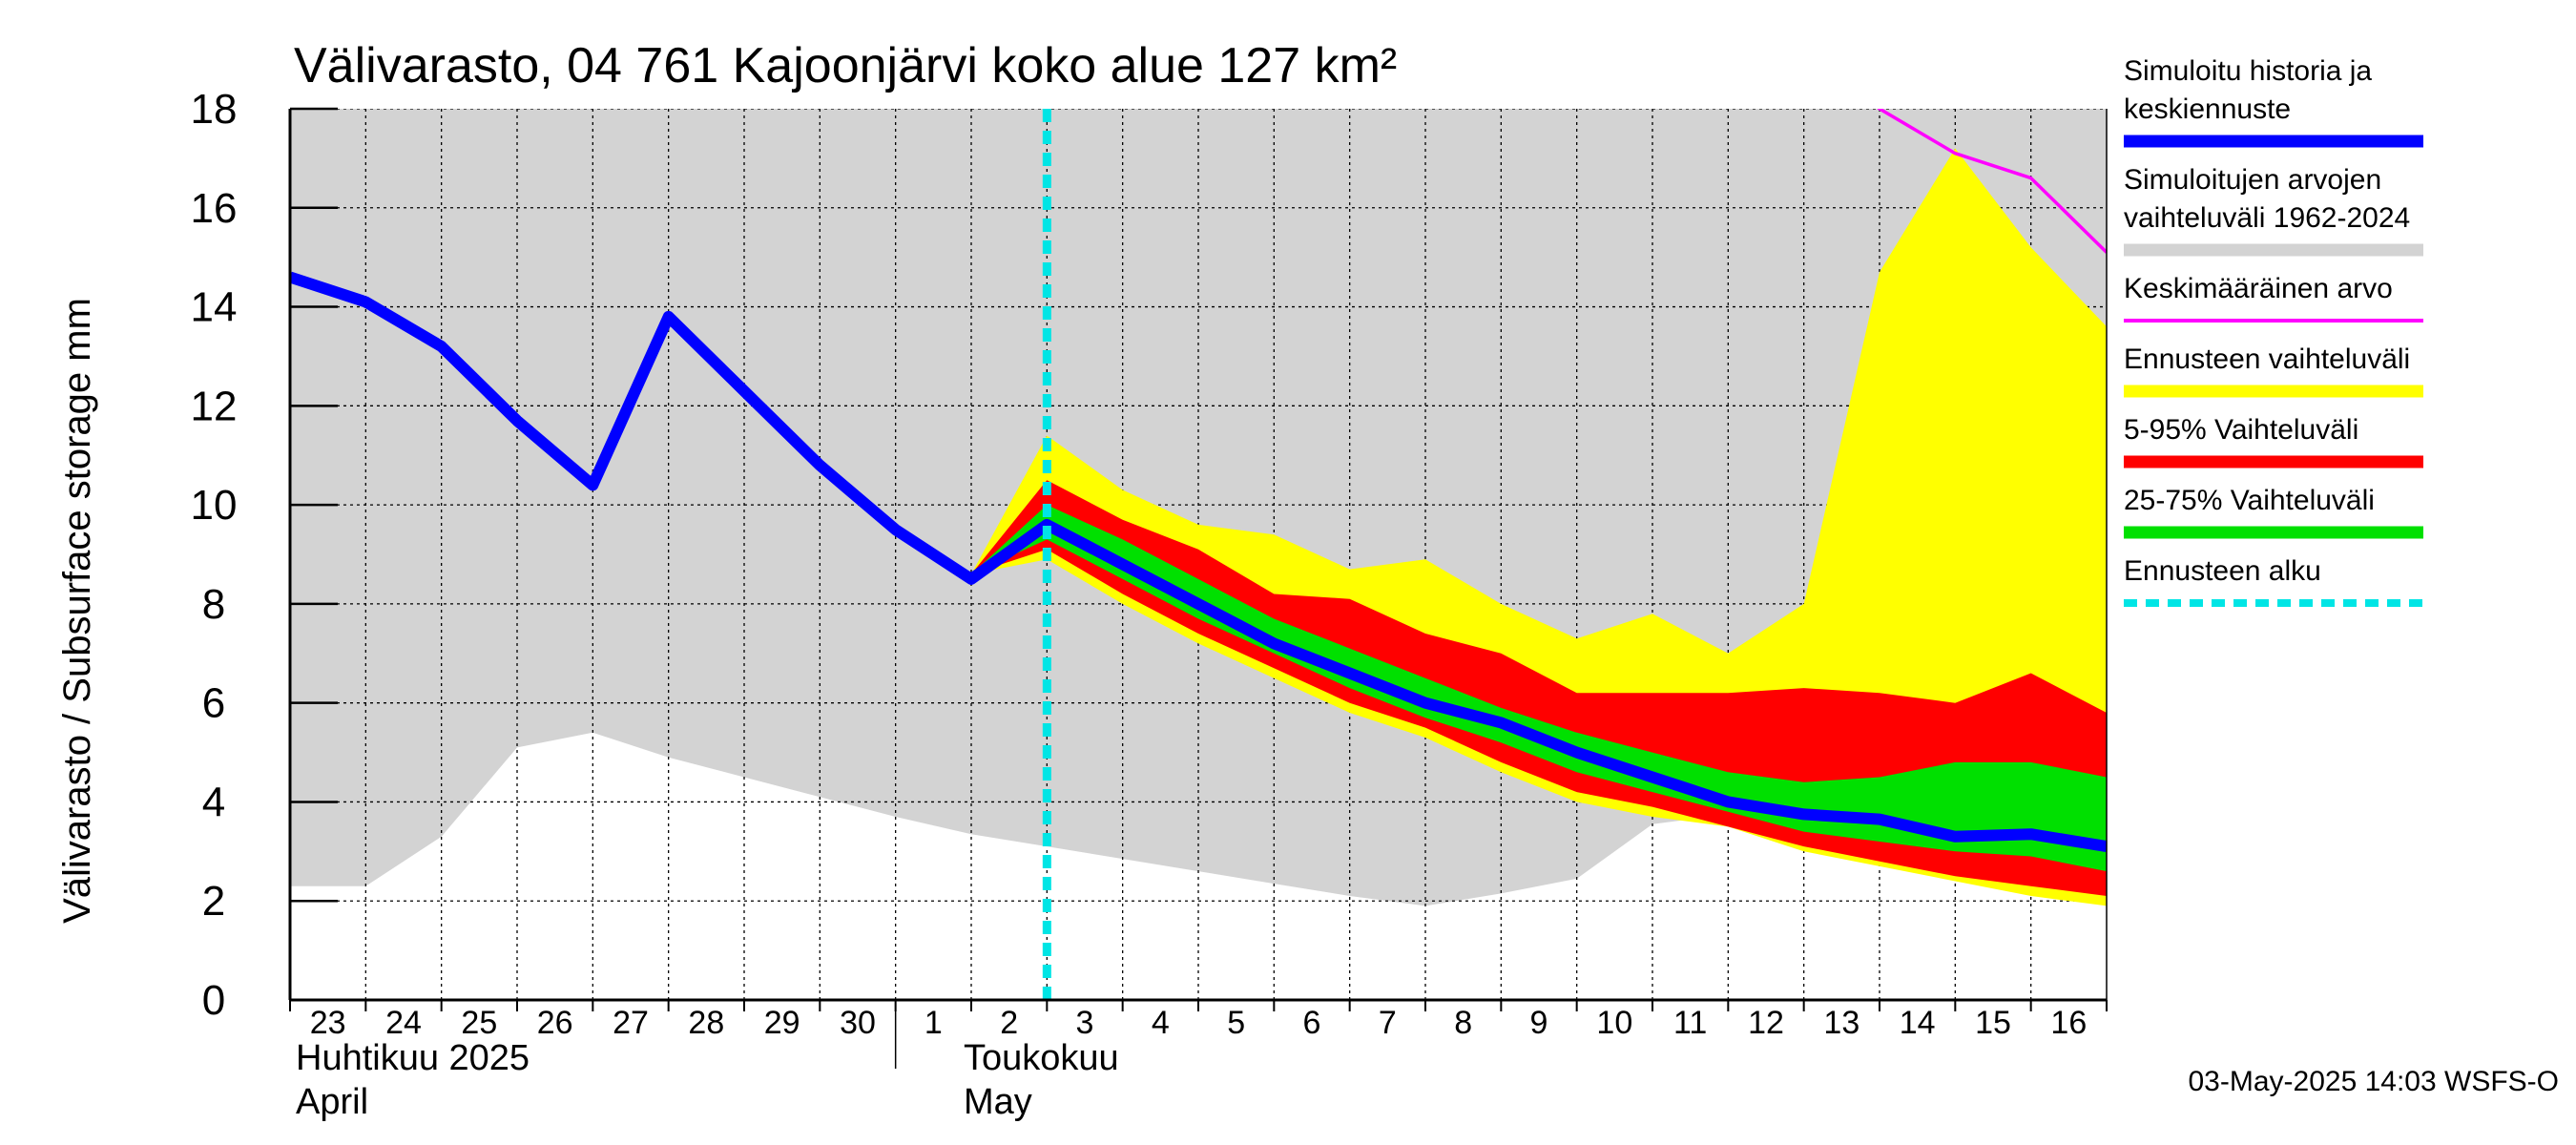 The image size is (2576, 1145). I want to click on x-tick-label: 25, so click(479, 1023).